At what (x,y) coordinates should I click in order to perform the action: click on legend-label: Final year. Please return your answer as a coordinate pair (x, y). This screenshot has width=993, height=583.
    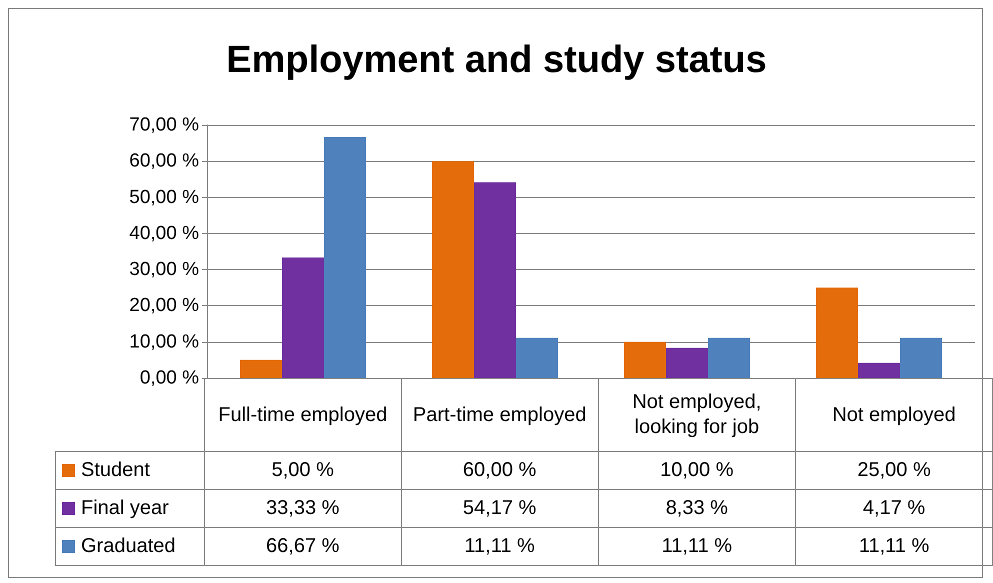
    Looking at the image, I should click on (130, 509).